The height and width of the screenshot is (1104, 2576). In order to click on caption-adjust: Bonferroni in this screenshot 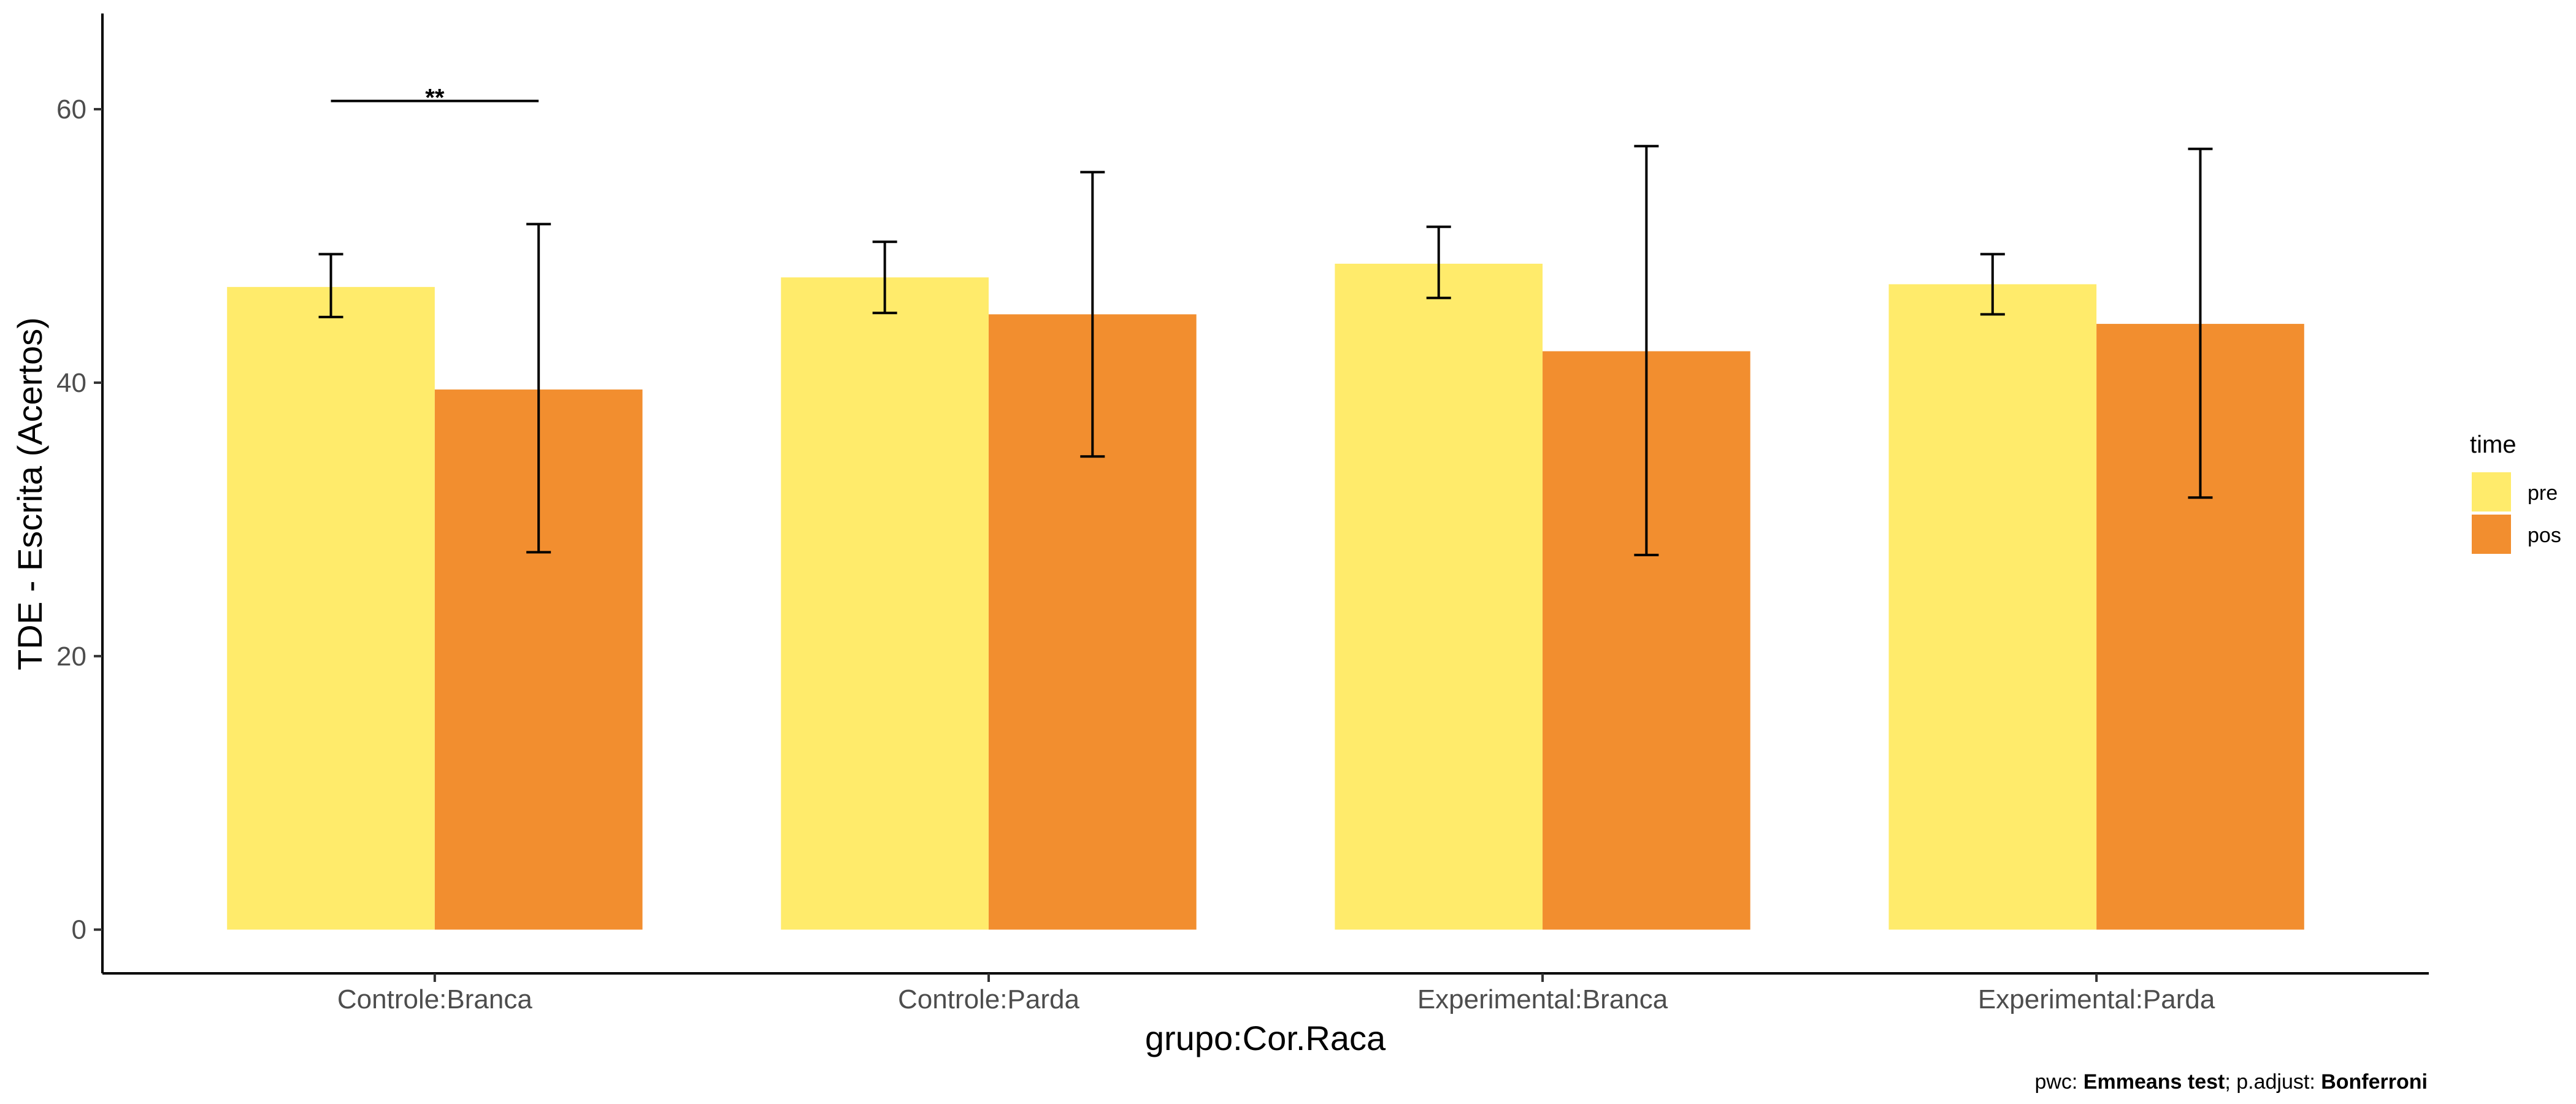, I will do `click(2374, 1082)`.